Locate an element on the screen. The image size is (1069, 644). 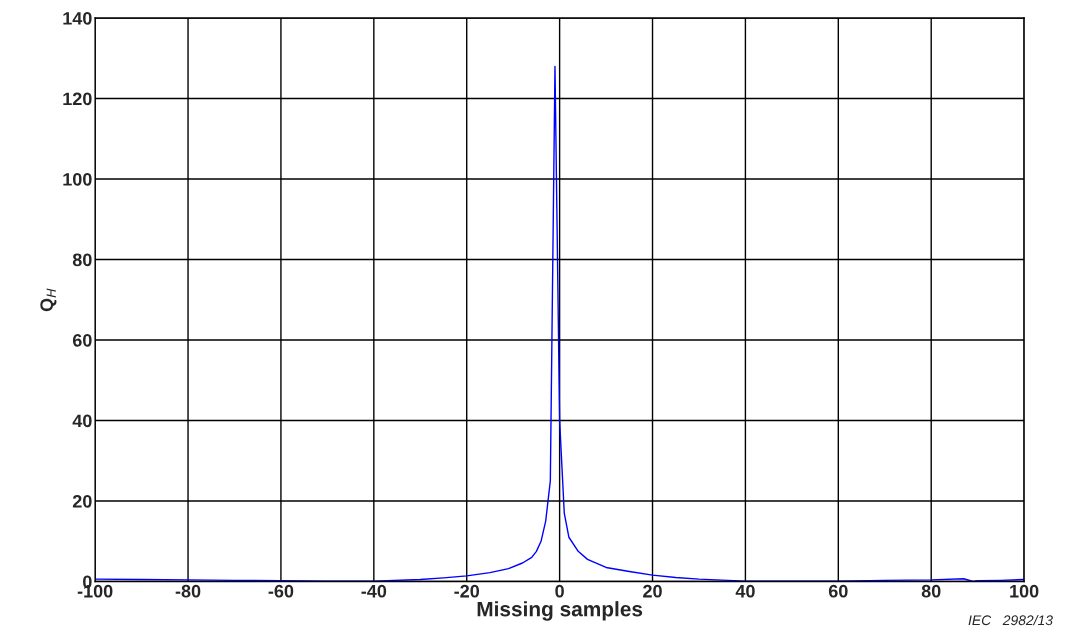
y-tick-label: 60 is located at coordinates (82, 340).